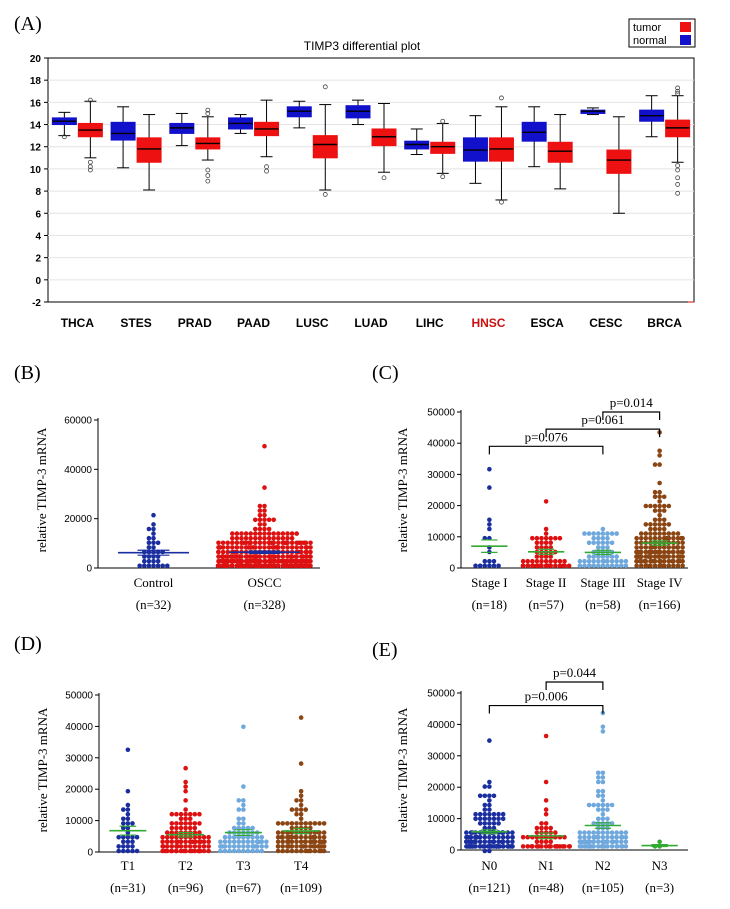 The image size is (730, 909). What do you see at coordinates (128, 887) in the screenshot?
I see `chart-d-count-label: (n=31)` at bounding box center [128, 887].